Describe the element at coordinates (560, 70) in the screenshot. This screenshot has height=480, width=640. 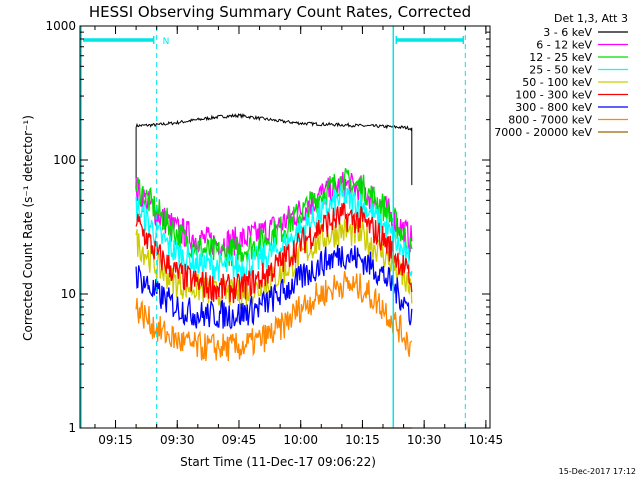
I see `legend-label-3: 25 - 50 keV` at that location.